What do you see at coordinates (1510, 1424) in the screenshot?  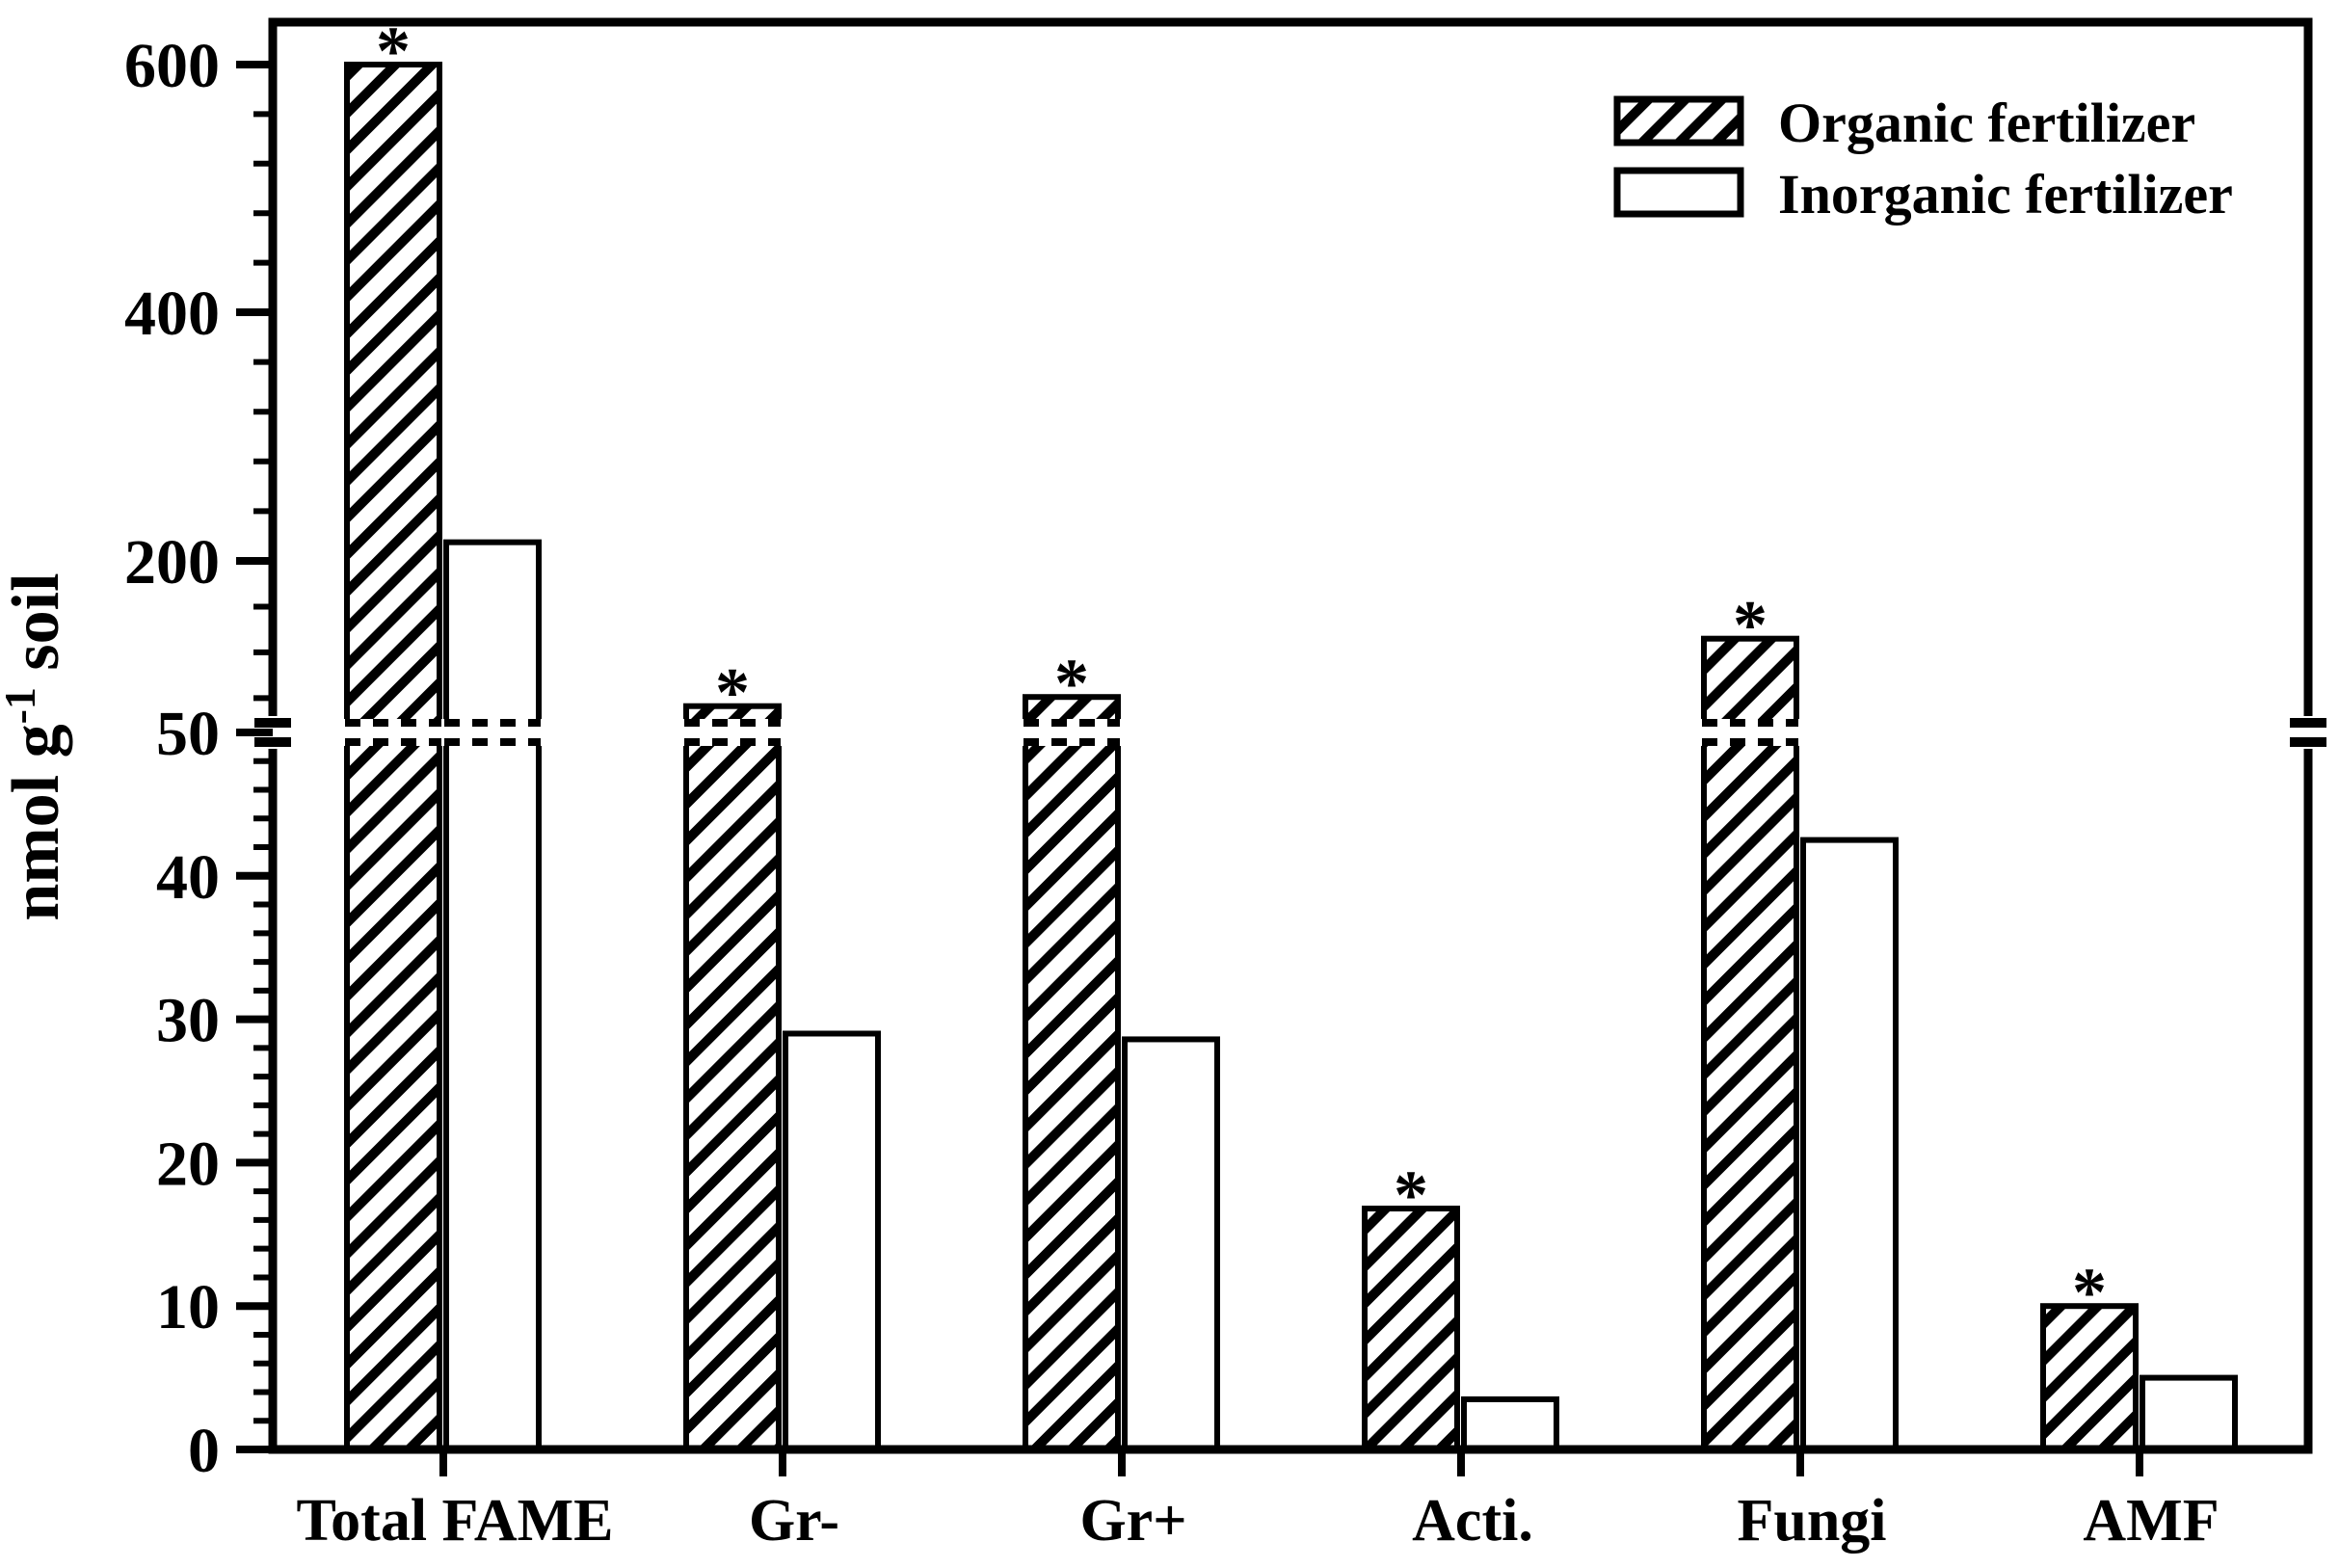 I see `bar-inorganic-acti` at bounding box center [1510, 1424].